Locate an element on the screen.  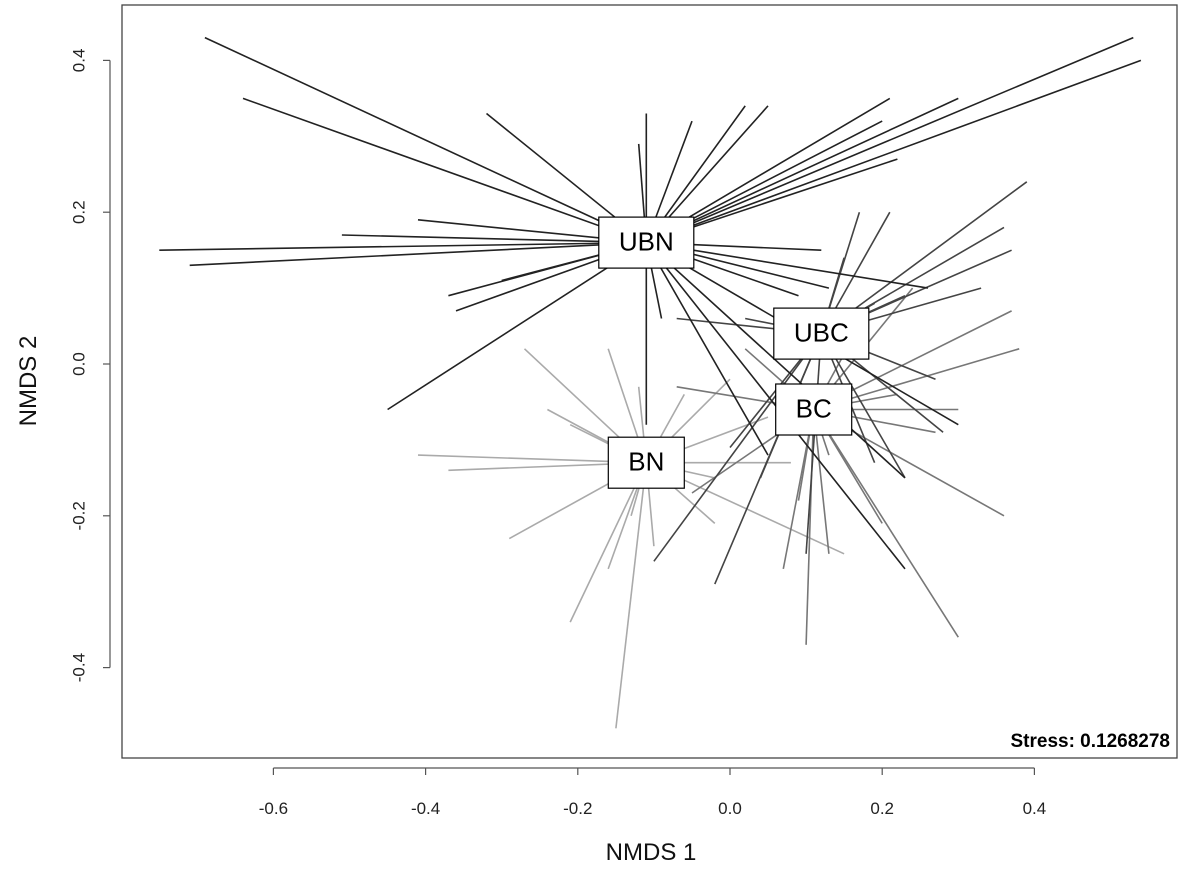
centroid-ubc: UBC is located at coordinates (821, 333).